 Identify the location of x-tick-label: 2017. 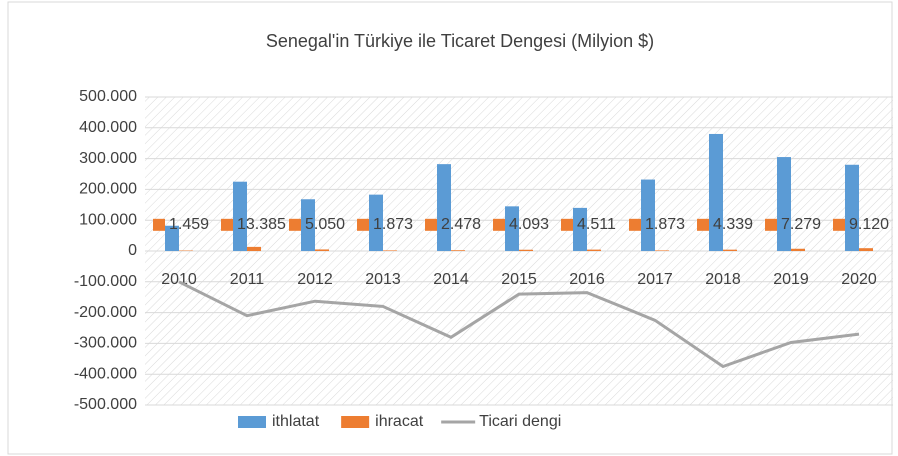
(655, 279).